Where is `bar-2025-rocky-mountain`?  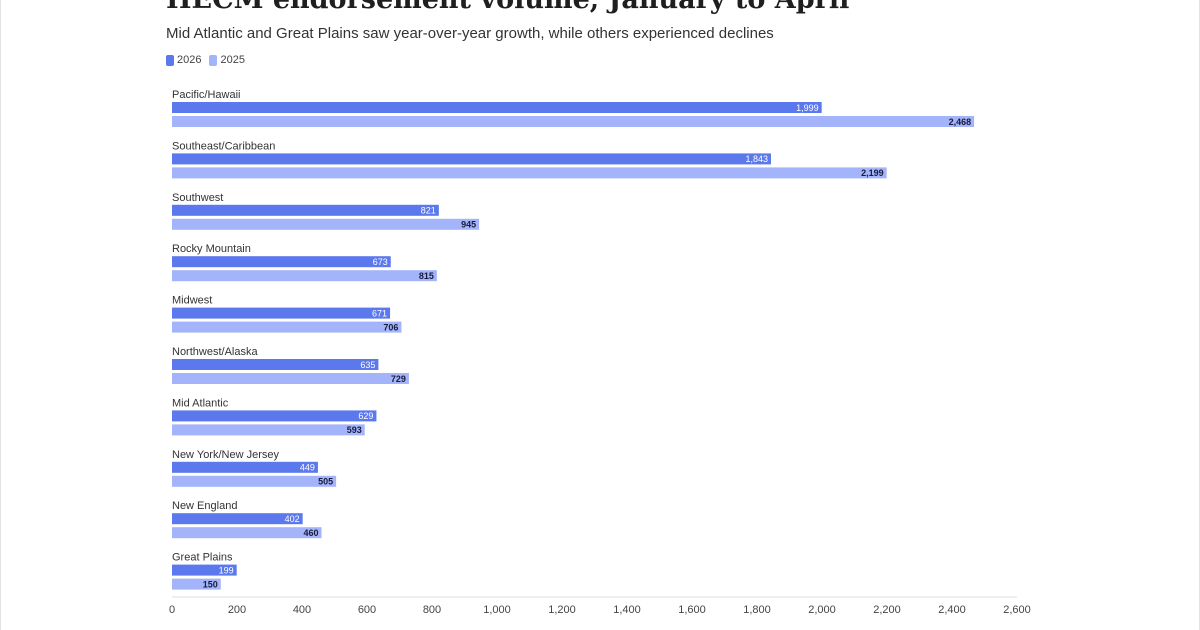 bar-2025-rocky-mountain is located at coordinates (304, 276).